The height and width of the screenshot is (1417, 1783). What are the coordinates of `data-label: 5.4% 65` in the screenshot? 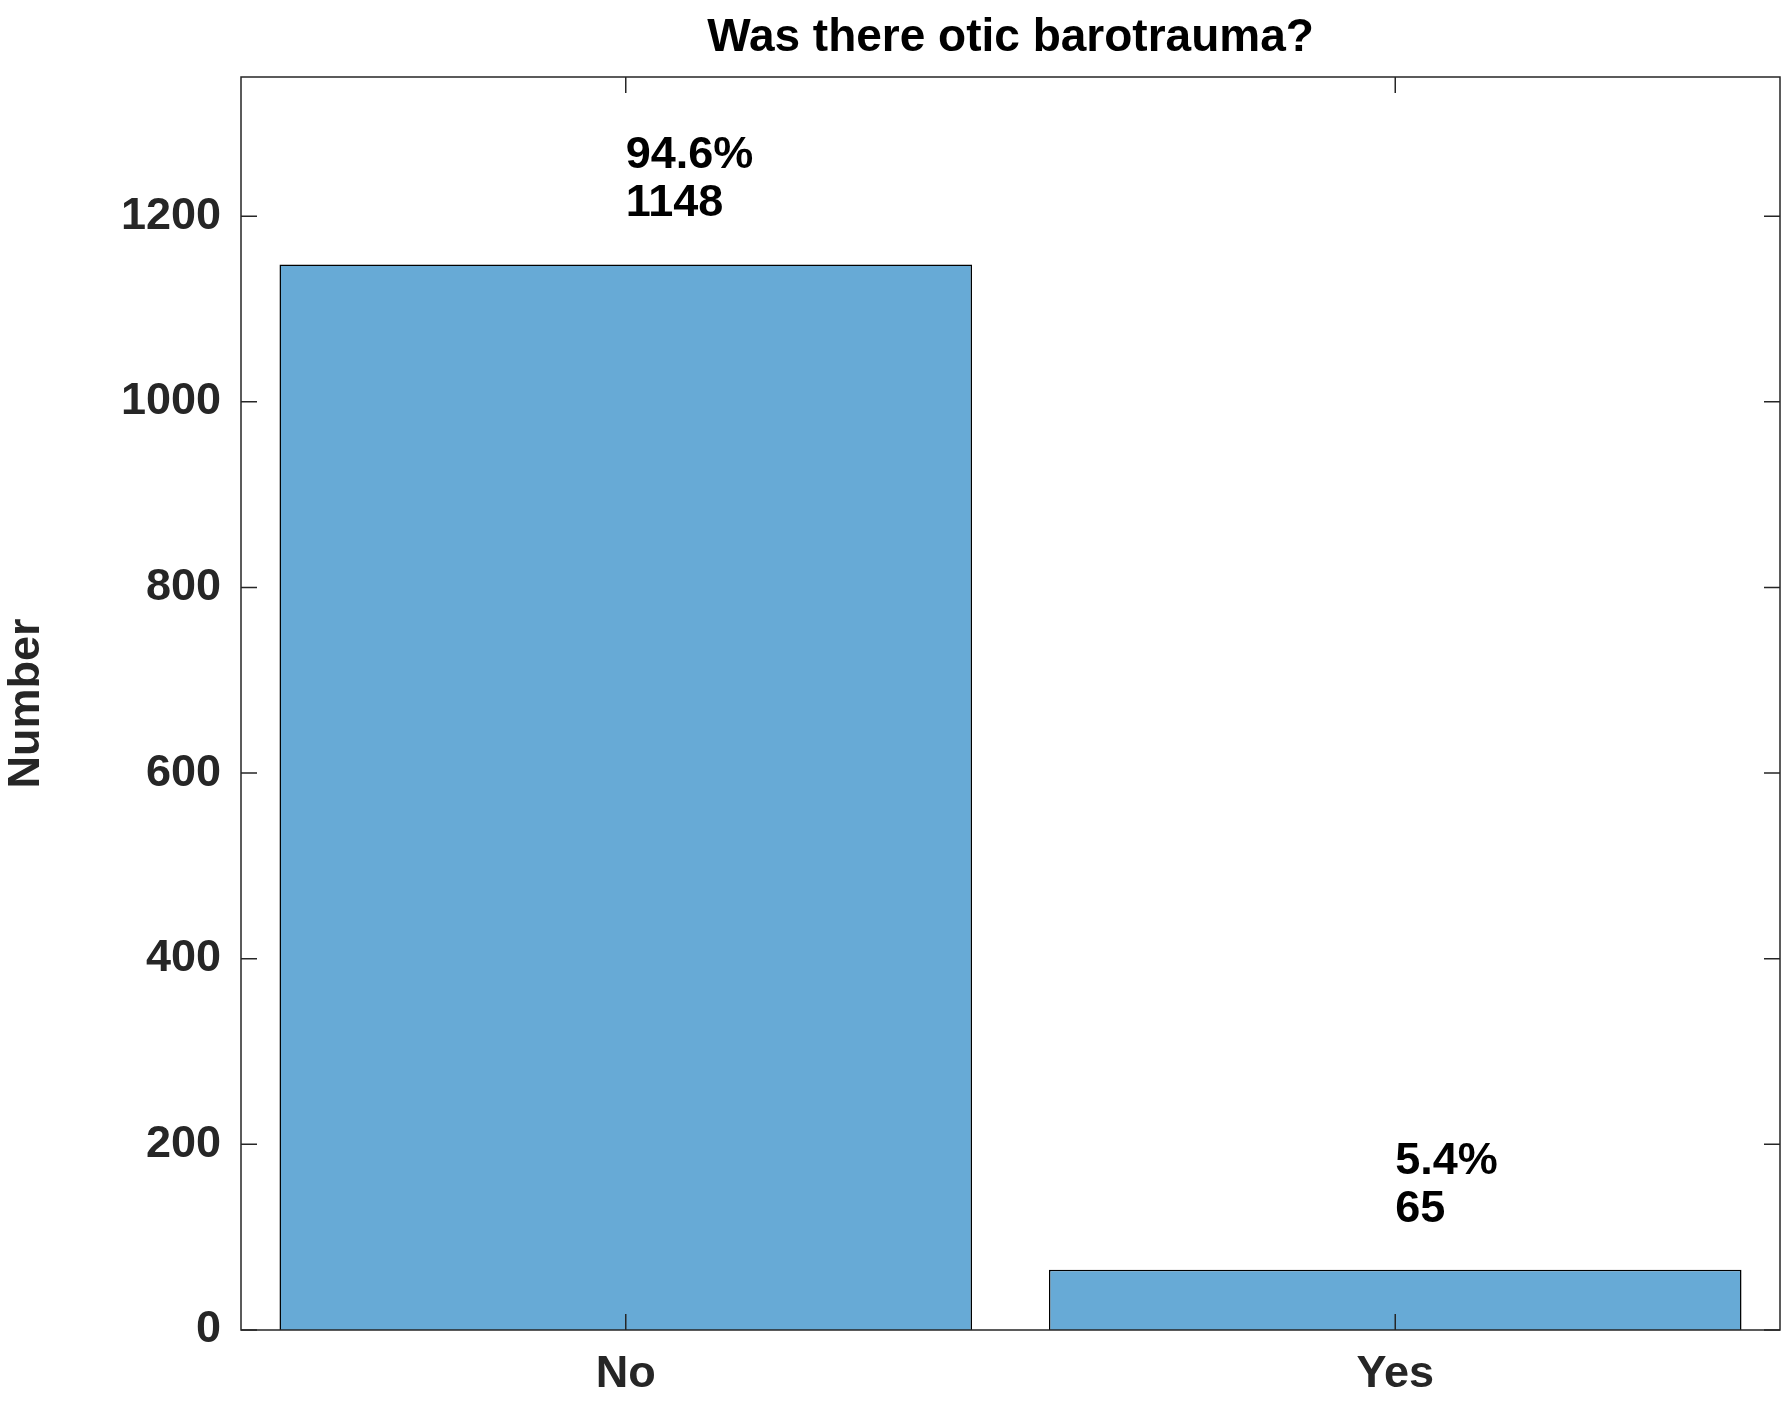 It's located at (1446, 1182).